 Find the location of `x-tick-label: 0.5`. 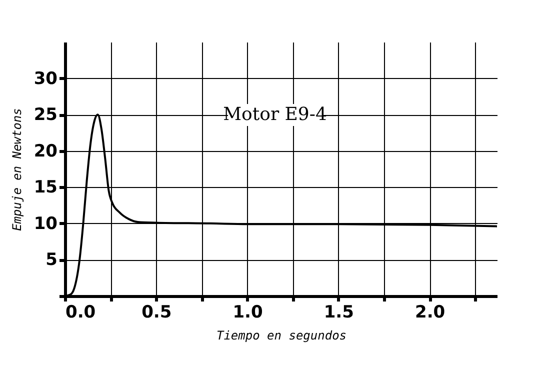

x-tick-label: 0.5 is located at coordinates (157, 312).